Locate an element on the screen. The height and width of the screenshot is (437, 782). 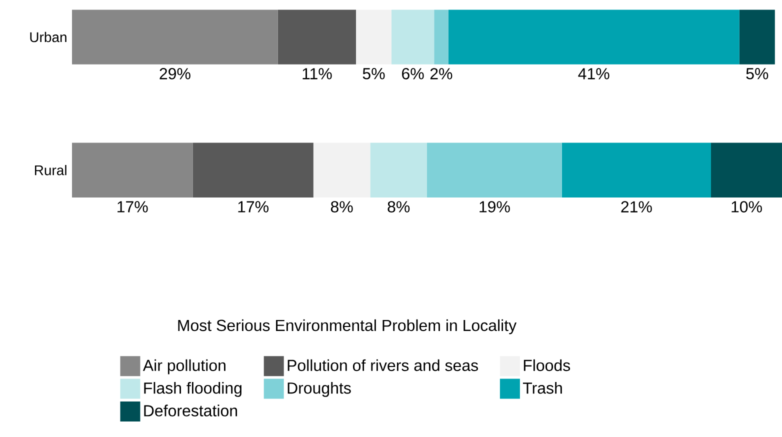
data-label: 6% is located at coordinates (413, 74).